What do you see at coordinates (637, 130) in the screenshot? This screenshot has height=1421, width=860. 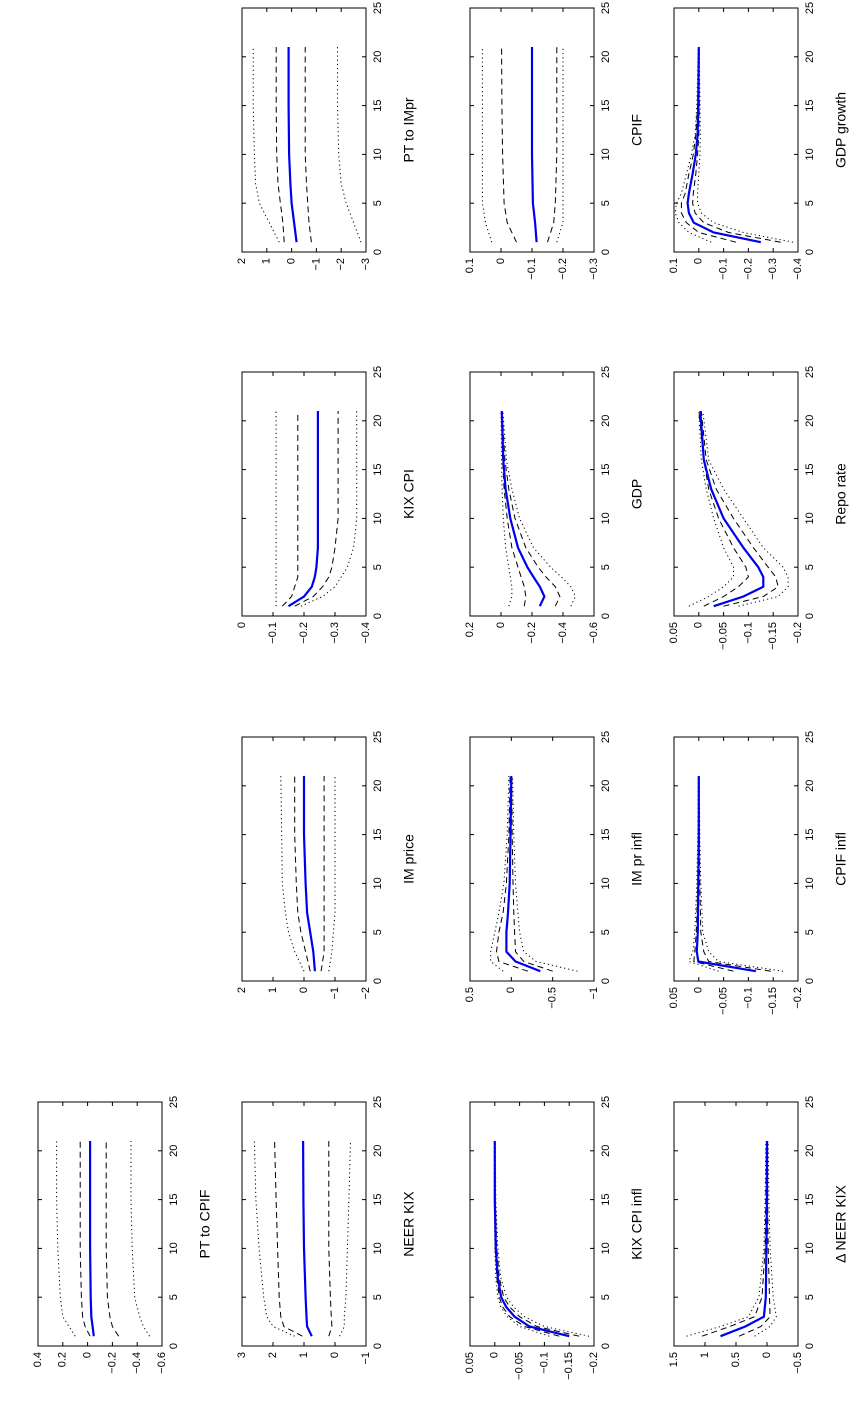 I see `panel-title: CPIF` at bounding box center [637, 130].